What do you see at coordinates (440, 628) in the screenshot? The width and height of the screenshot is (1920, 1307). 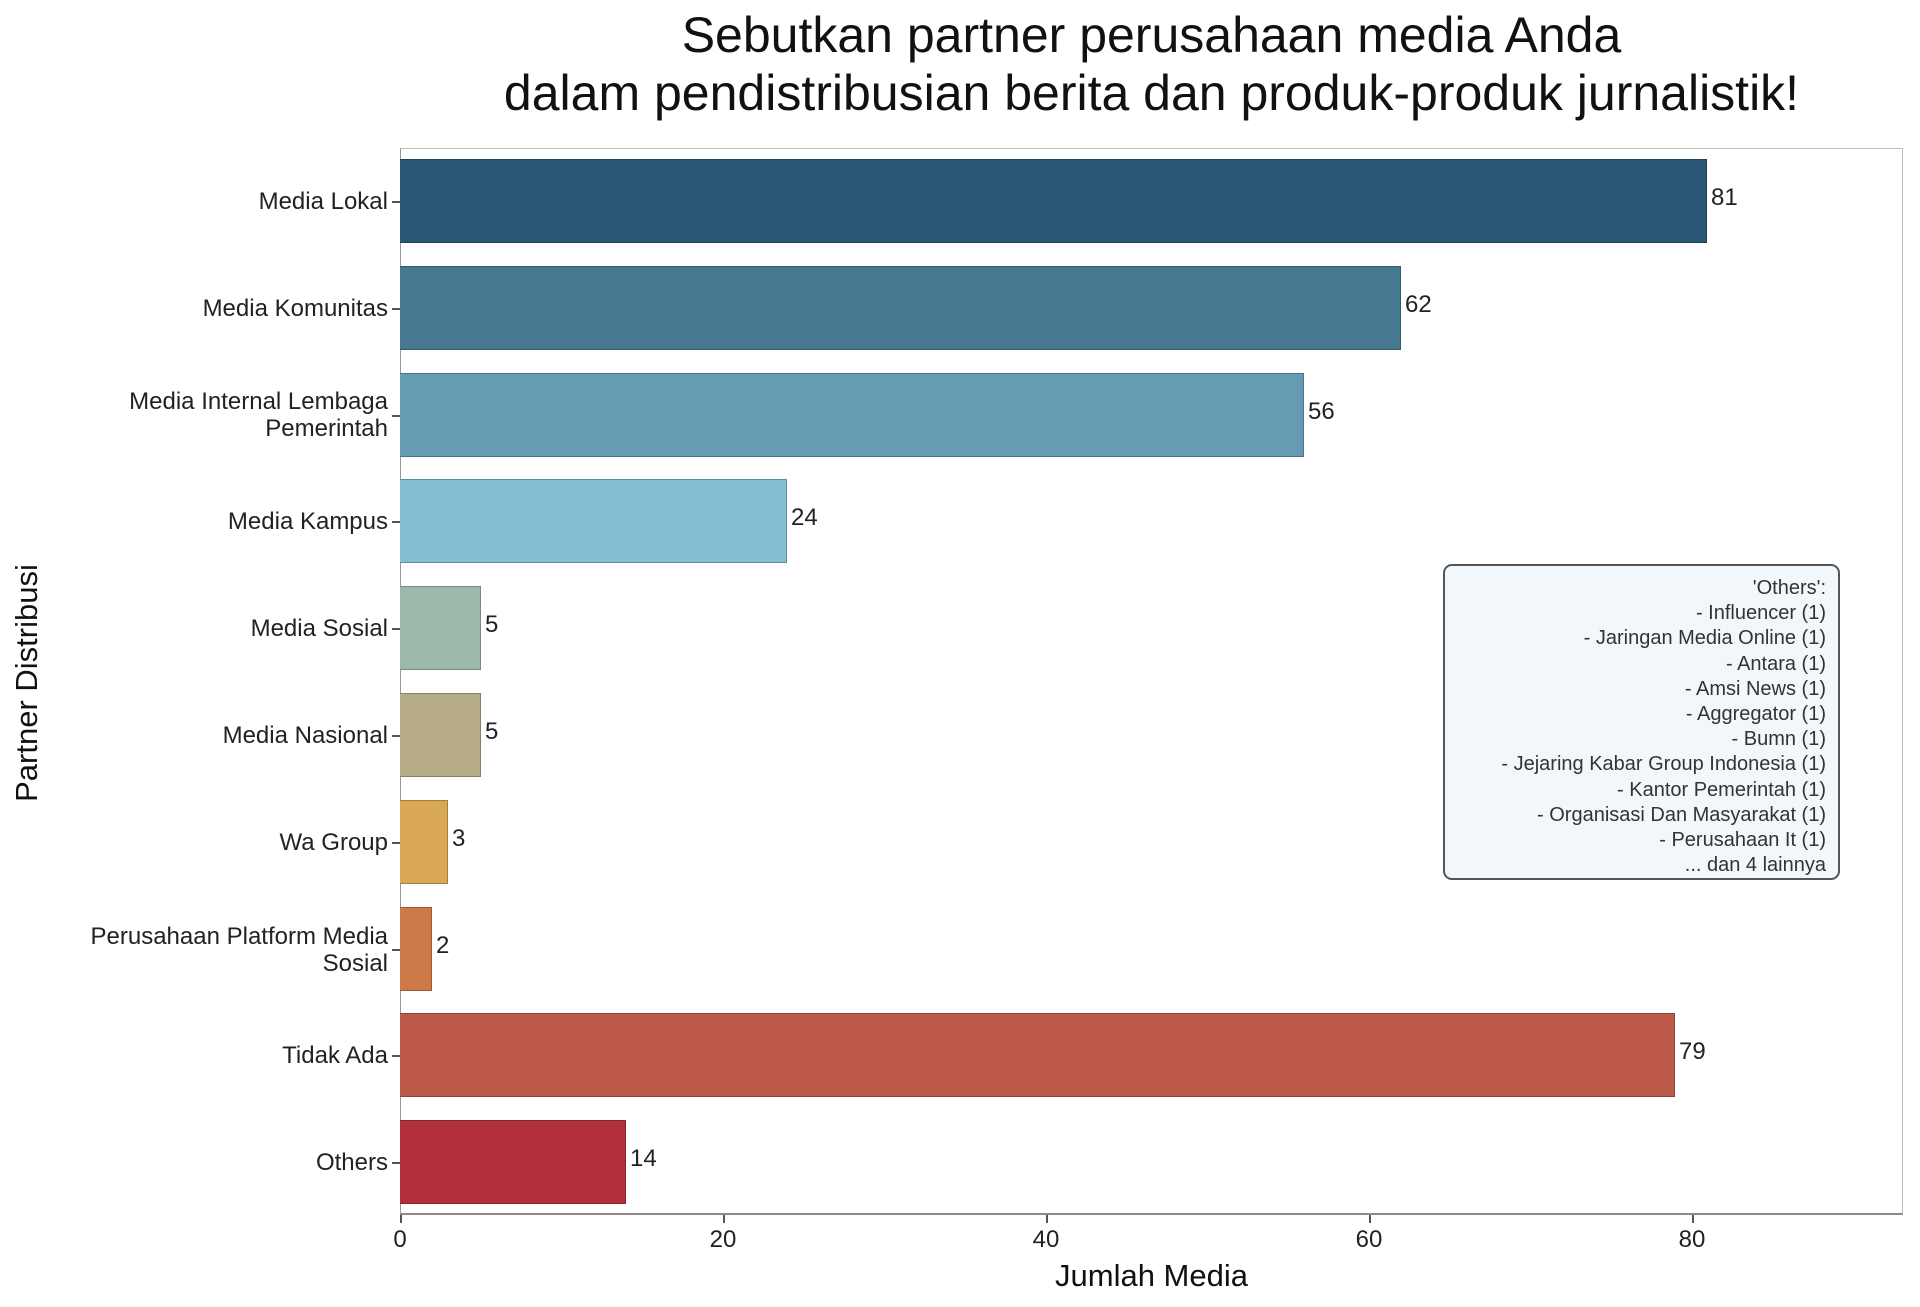 I see `bar-media-sosial` at bounding box center [440, 628].